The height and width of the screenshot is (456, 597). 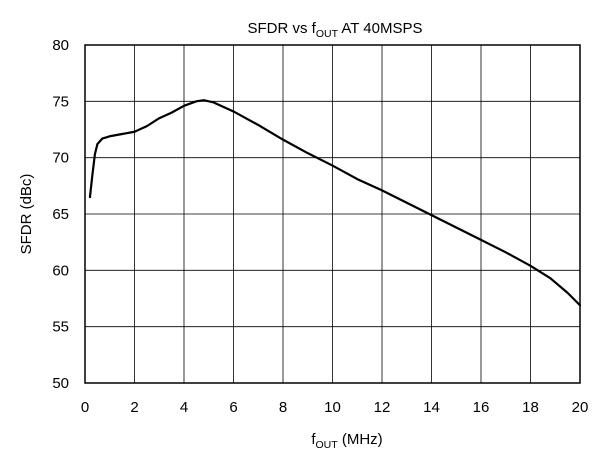 I want to click on y-tick-label-4: 70, so click(x=60, y=158).